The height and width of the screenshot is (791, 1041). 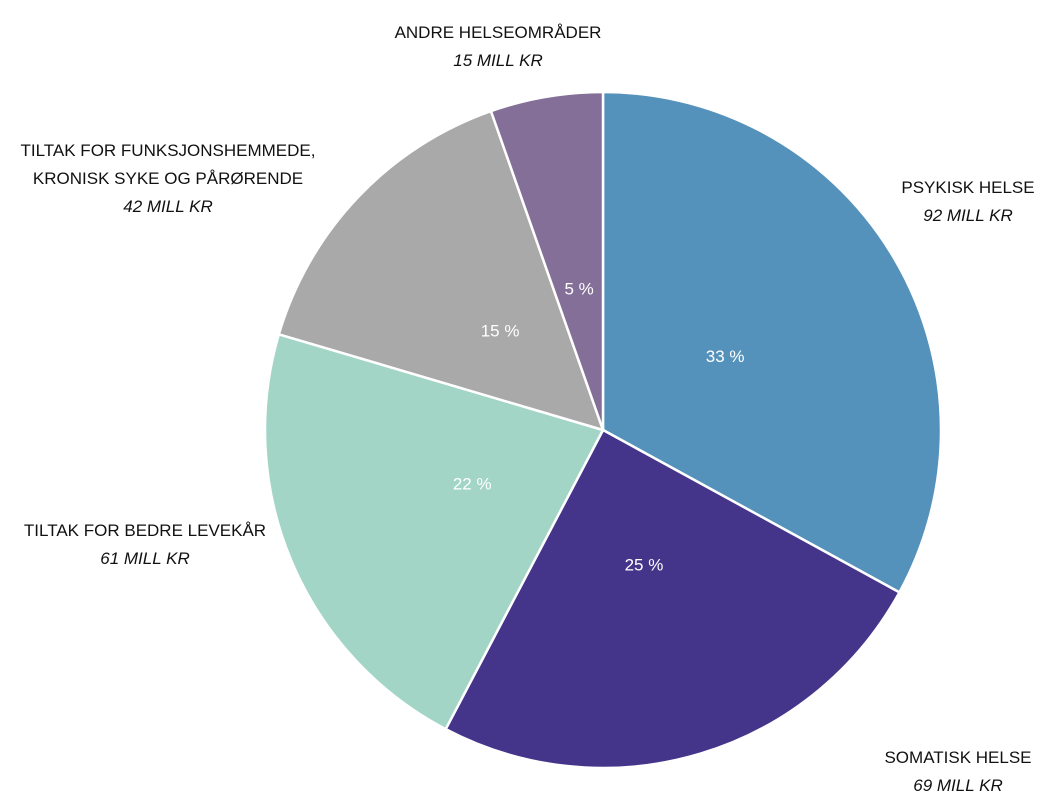 What do you see at coordinates (968, 215) in the screenshot?
I see `amount-label: 92 MILL KR` at bounding box center [968, 215].